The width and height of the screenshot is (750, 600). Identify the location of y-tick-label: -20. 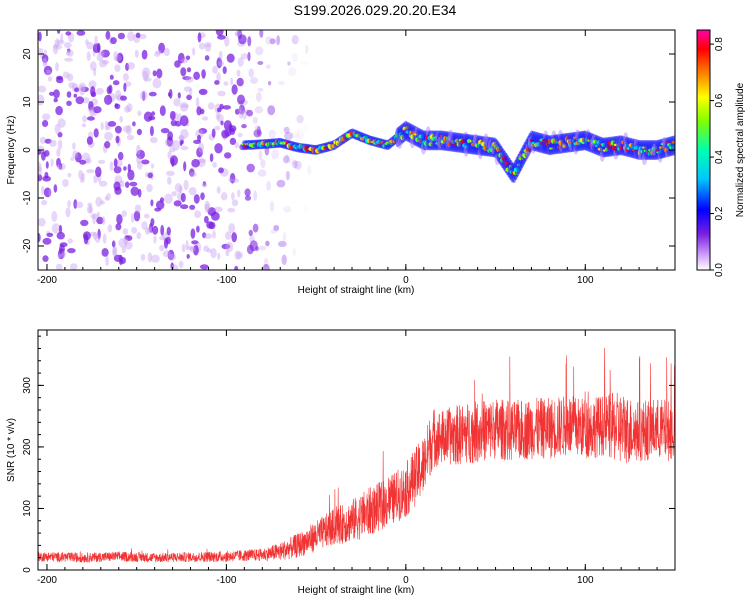
(27, 245).